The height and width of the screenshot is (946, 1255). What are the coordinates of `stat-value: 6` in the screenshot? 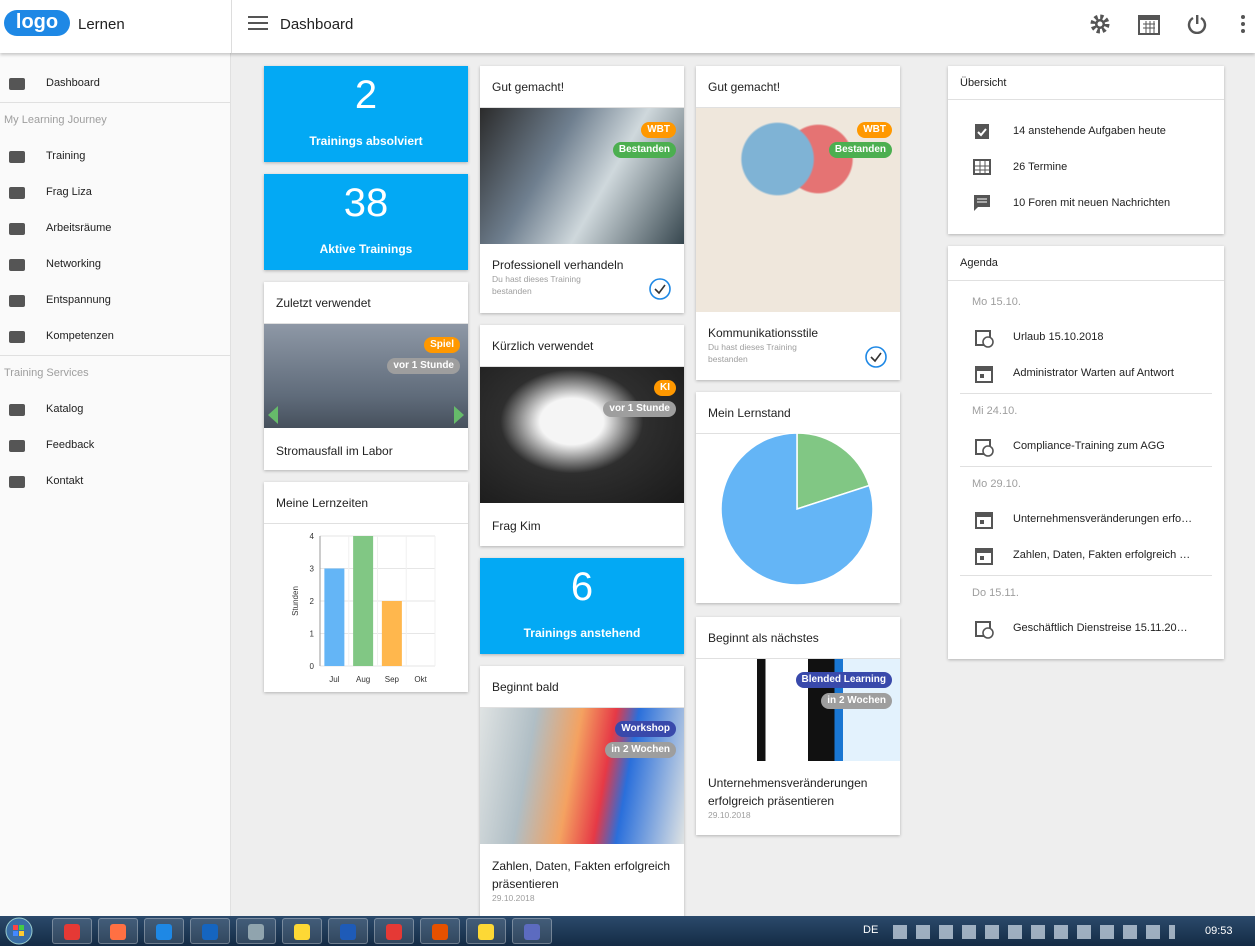 It's located at (582, 587).